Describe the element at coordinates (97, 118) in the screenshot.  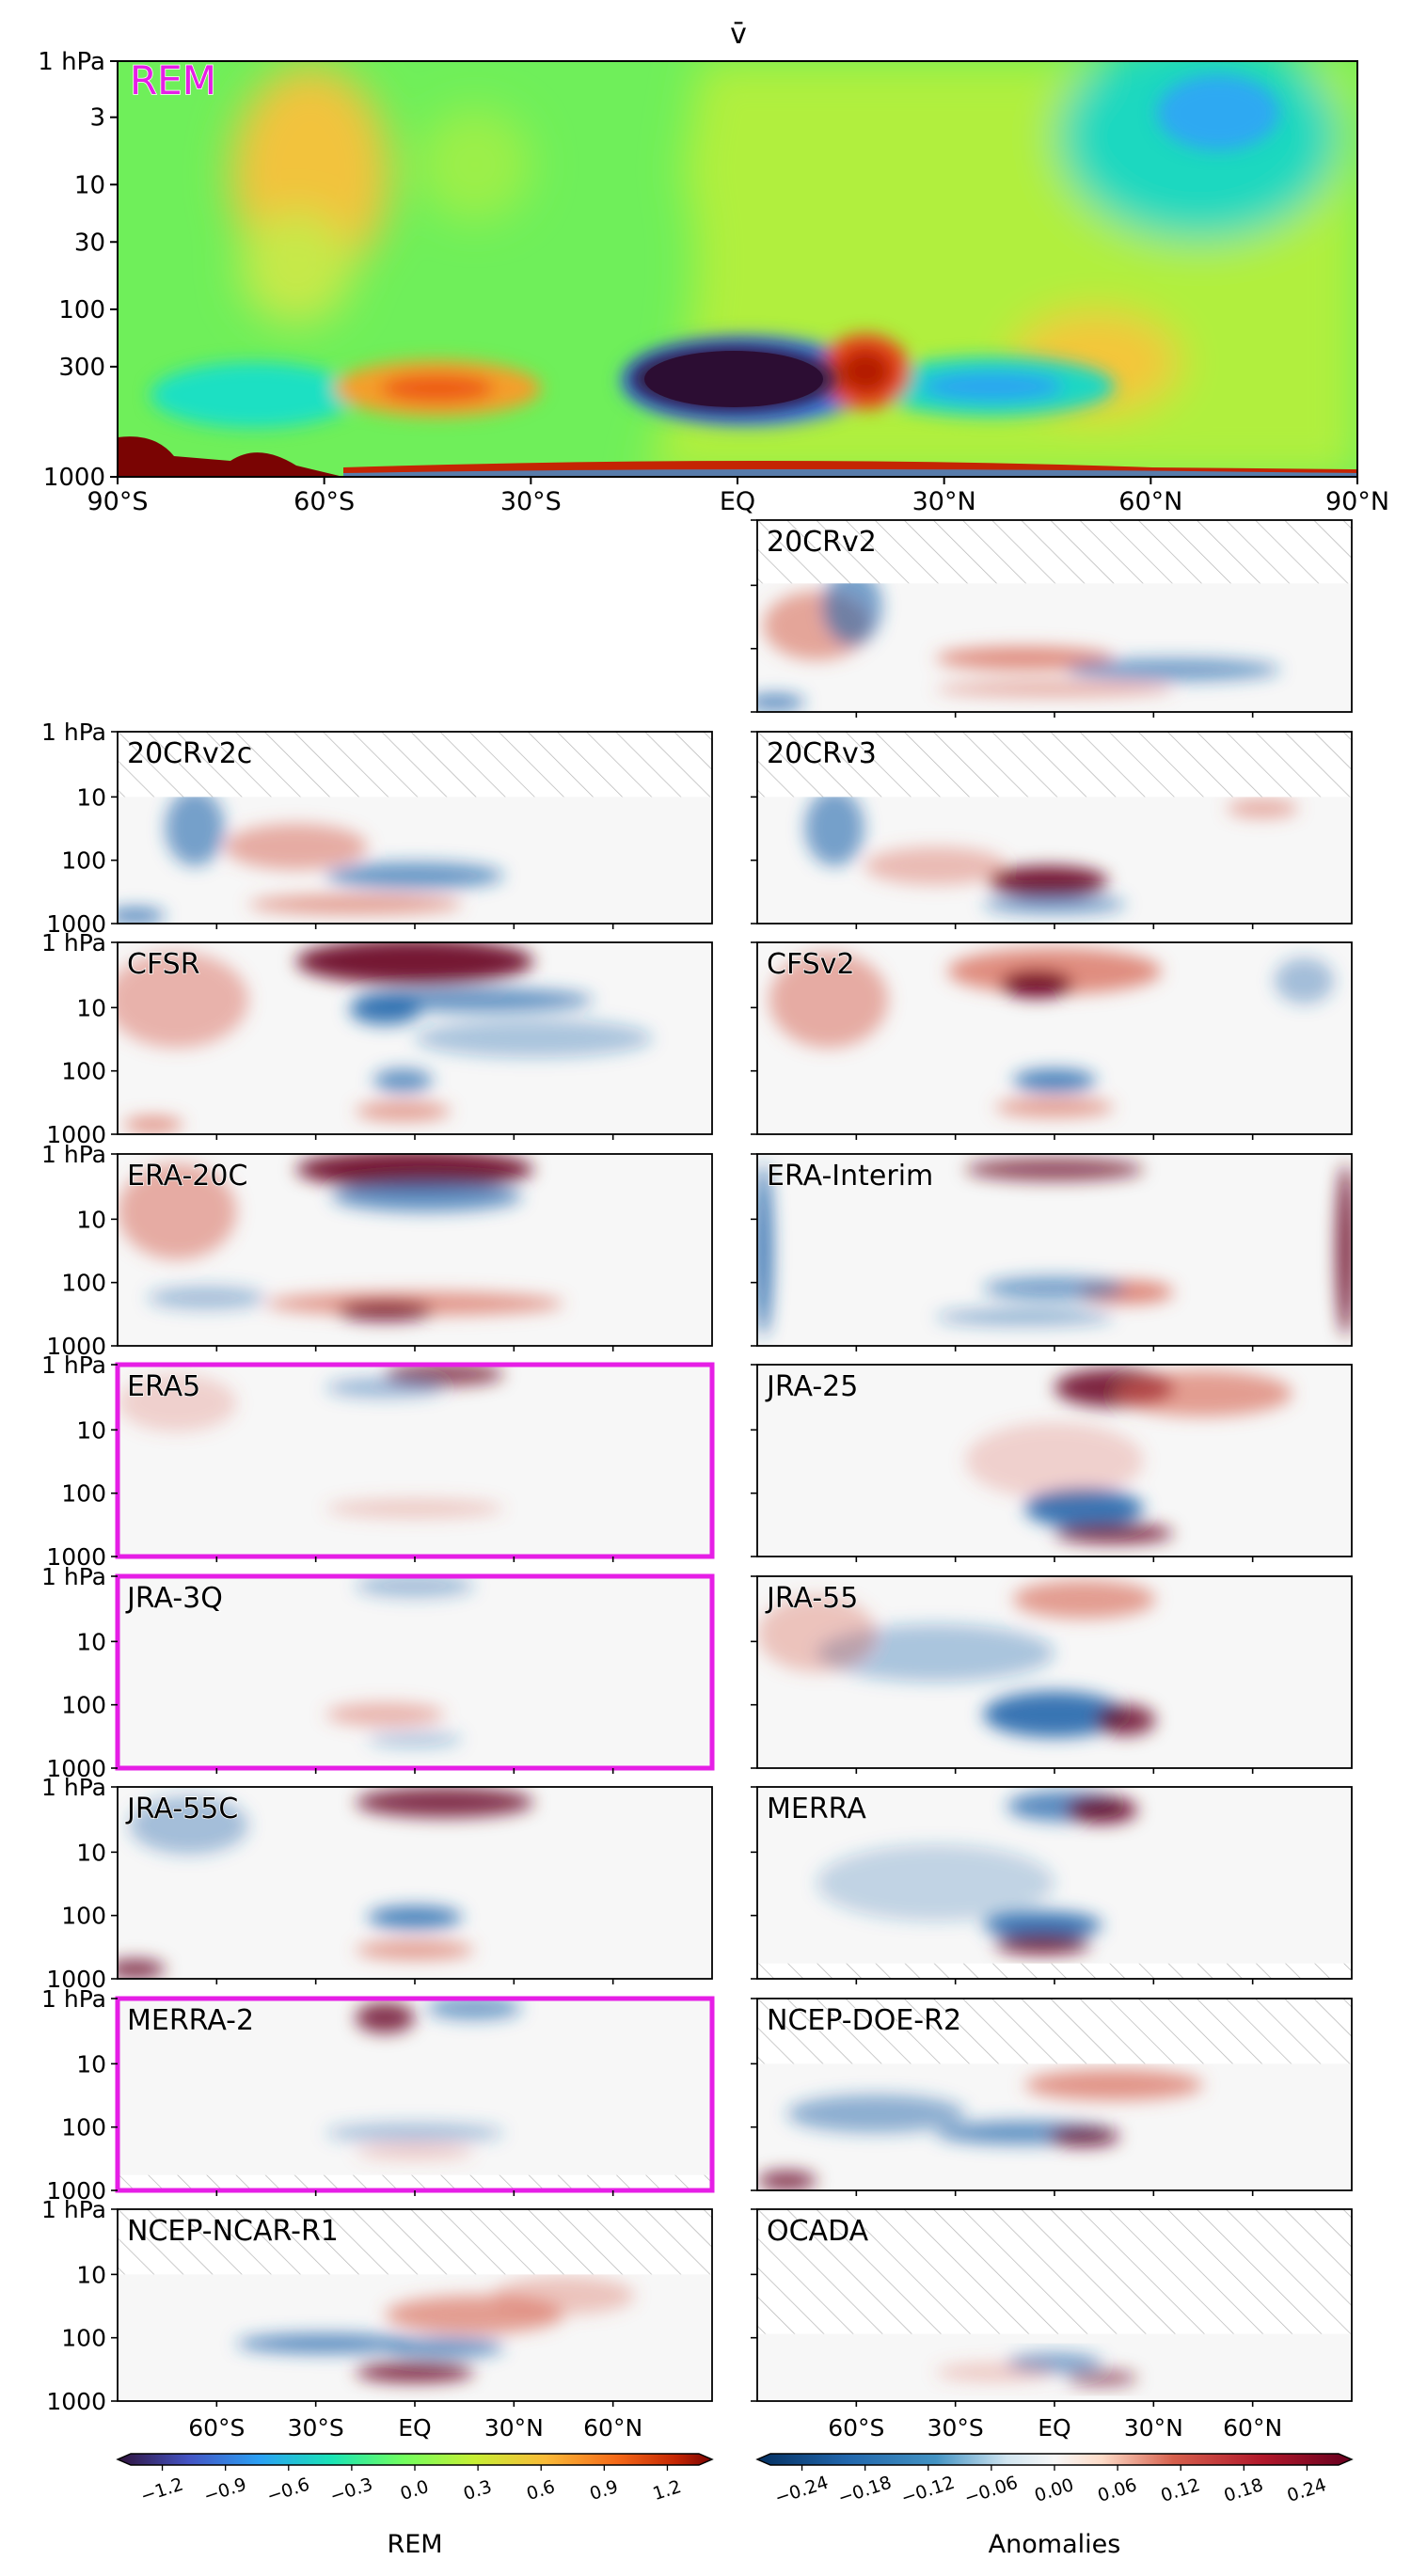
I see `y-tick-label: 3` at that location.